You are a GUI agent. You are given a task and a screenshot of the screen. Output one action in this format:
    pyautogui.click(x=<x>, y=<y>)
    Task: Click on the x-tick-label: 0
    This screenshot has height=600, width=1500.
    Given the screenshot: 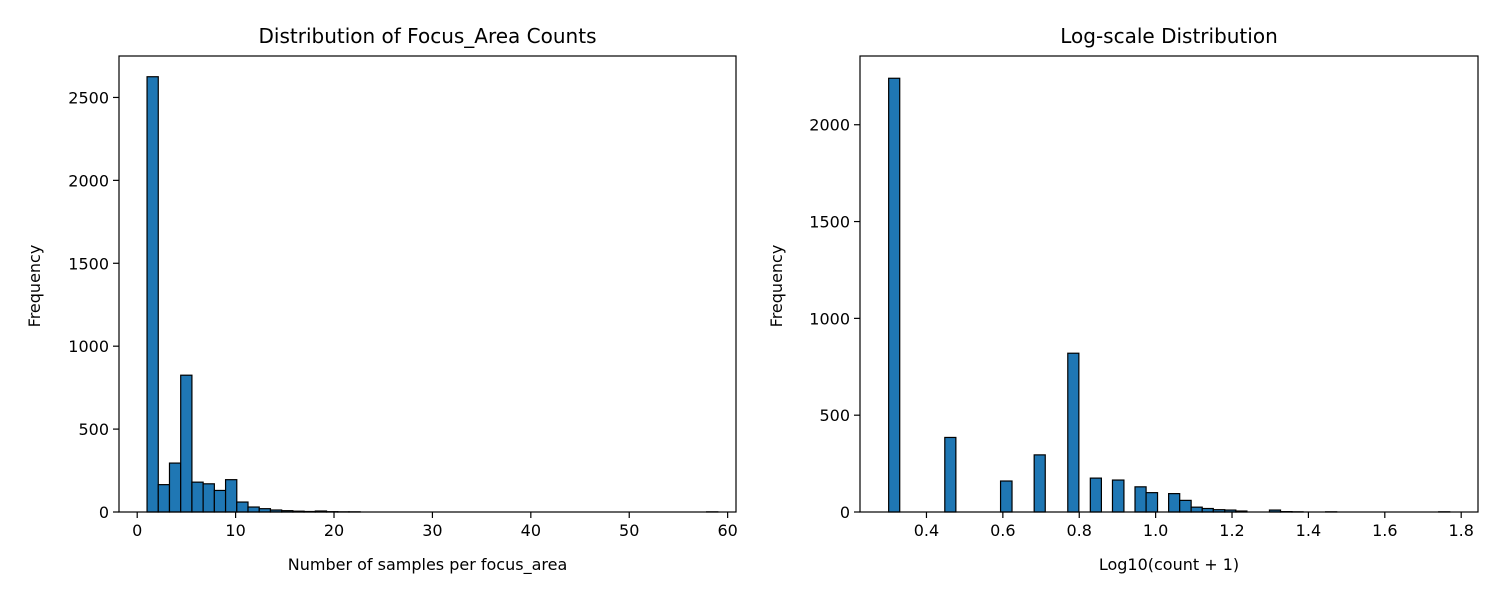 What is the action you would take?
    pyautogui.click(x=137, y=530)
    